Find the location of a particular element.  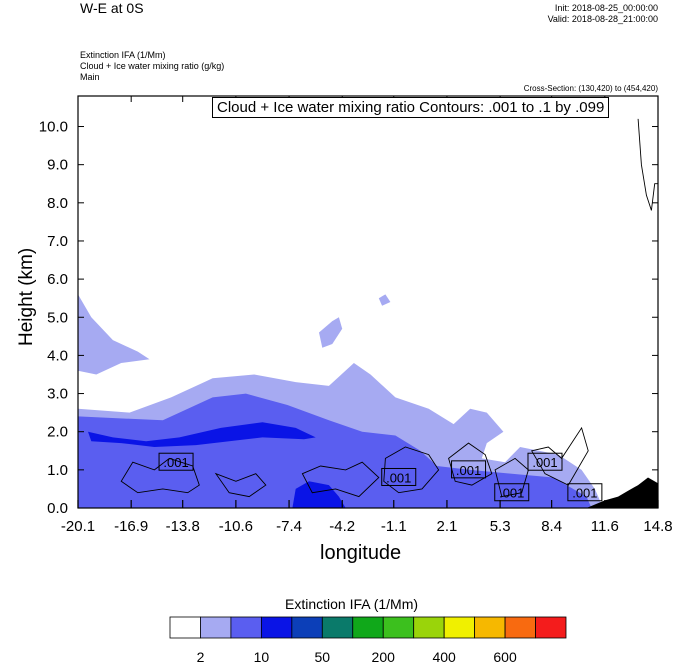

colorbar-title: Extinction IFA (1/Mm) is located at coordinates (352, 604).